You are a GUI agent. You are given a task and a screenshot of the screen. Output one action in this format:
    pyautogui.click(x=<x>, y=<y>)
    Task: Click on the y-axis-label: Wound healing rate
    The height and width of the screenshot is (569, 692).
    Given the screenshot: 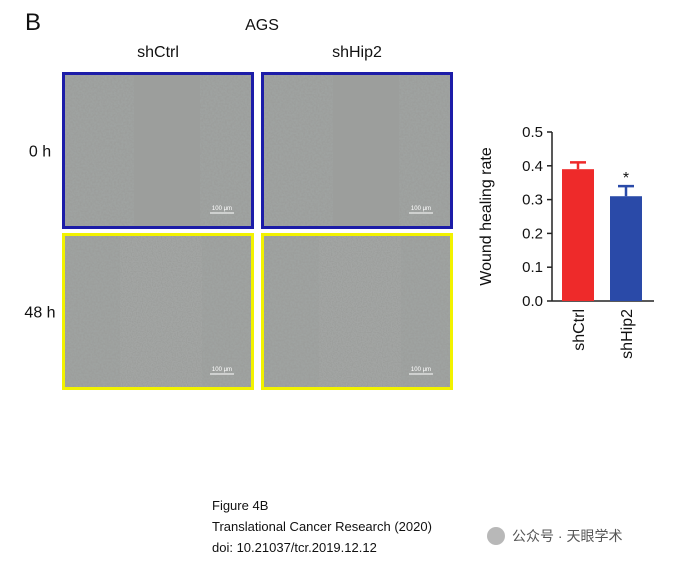 What is the action you would take?
    pyautogui.click(x=486, y=216)
    